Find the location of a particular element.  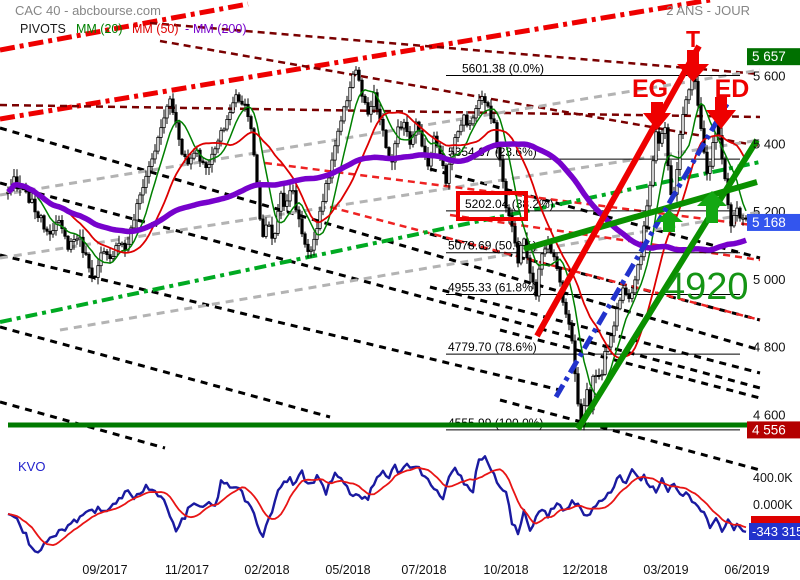

price-badge is located at coordinates (773, 430).